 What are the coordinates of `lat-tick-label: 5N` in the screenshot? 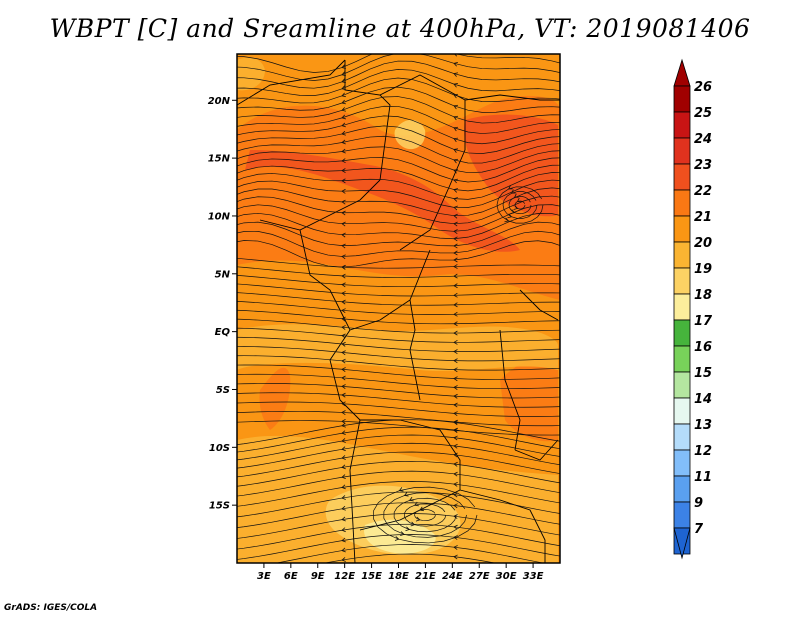 It's located at (223, 274).